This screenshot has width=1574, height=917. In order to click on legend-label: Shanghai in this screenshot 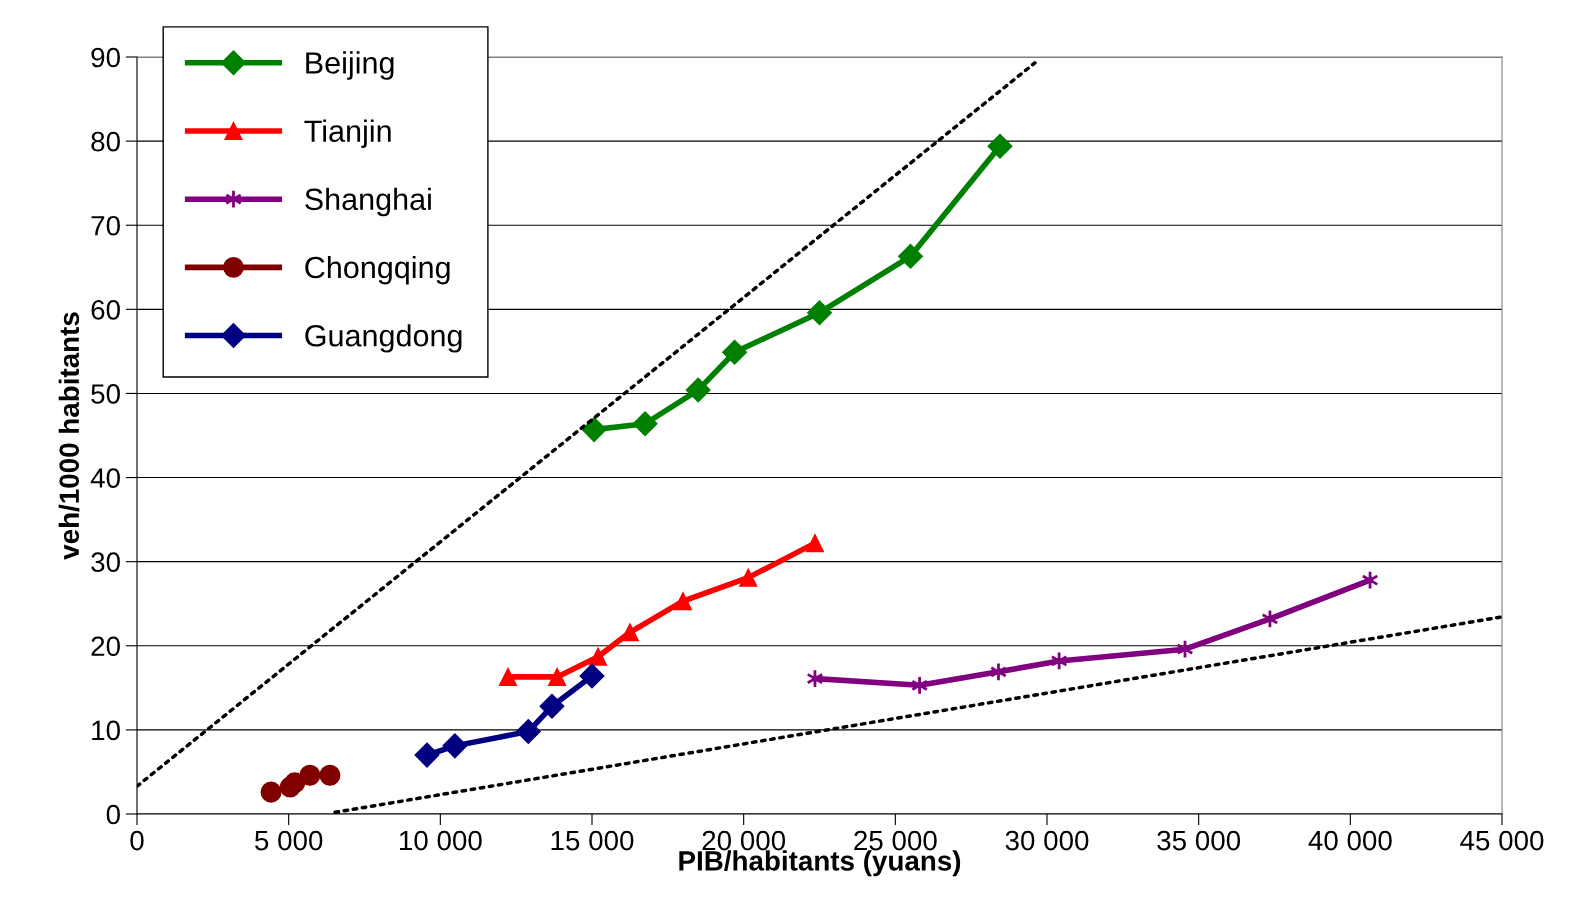, I will do `click(368, 202)`.